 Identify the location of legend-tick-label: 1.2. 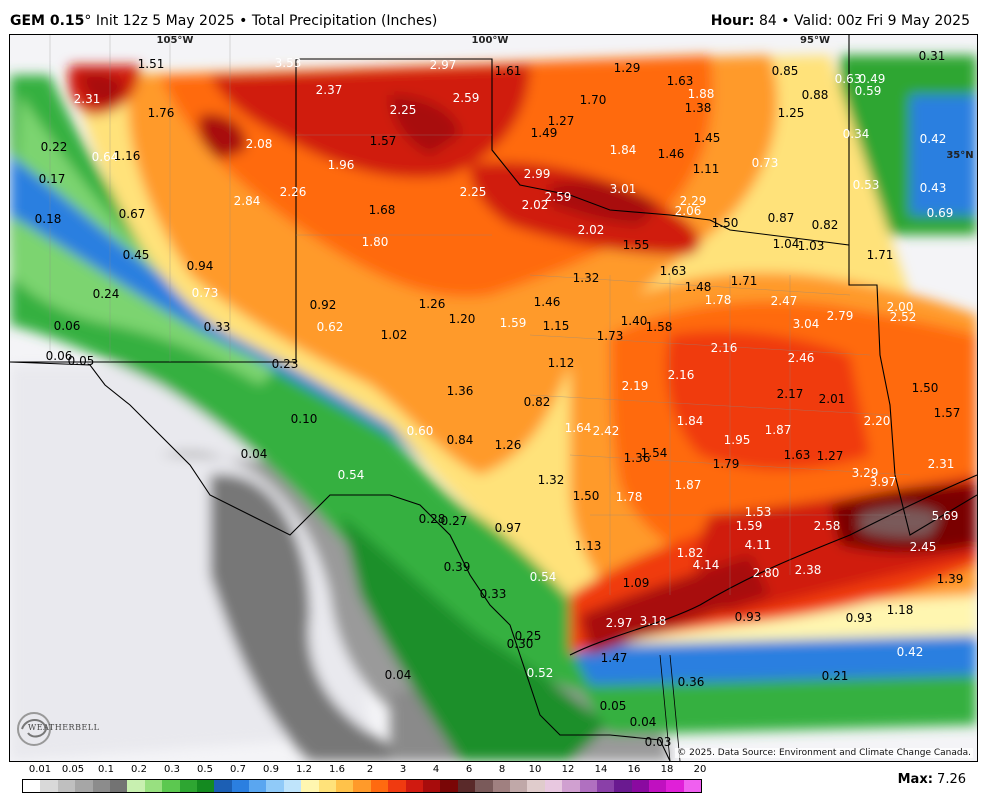
(304, 769).